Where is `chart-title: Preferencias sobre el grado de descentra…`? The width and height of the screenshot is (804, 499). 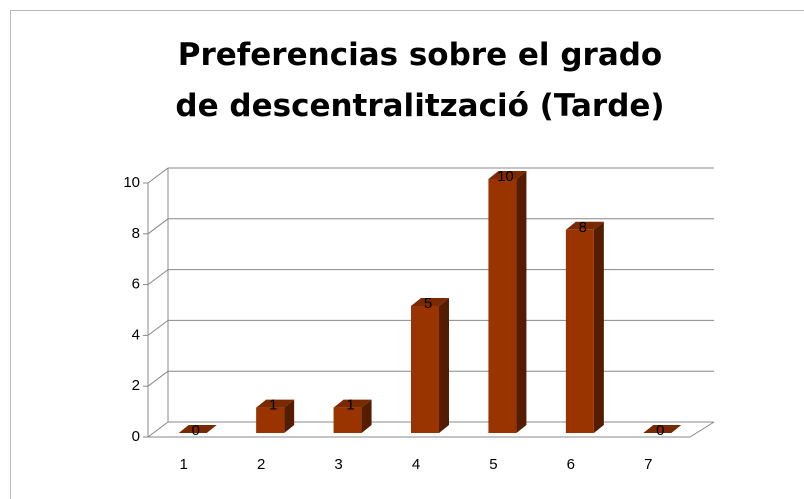 chart-title: Preferencias sobre el grado de descentra… is located at coordinates (420, 80).